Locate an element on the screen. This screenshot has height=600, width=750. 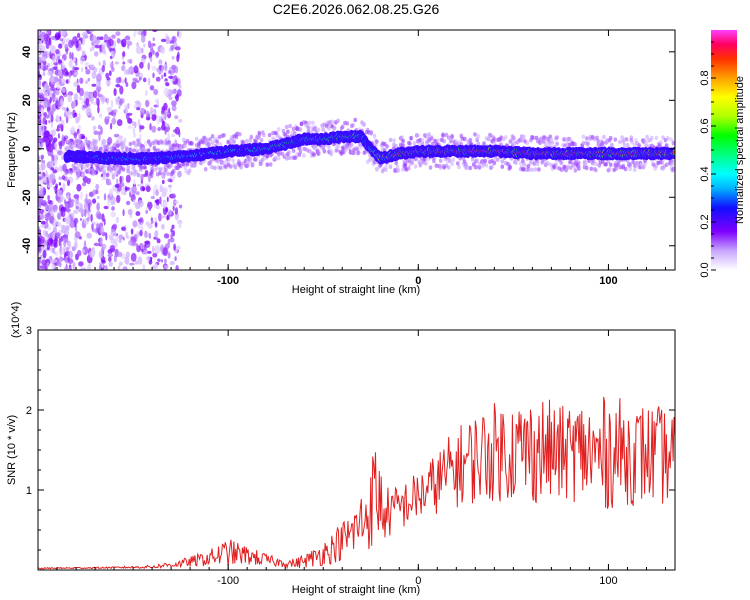
x-tick-label: 0 is located at coordinates (418, 281).